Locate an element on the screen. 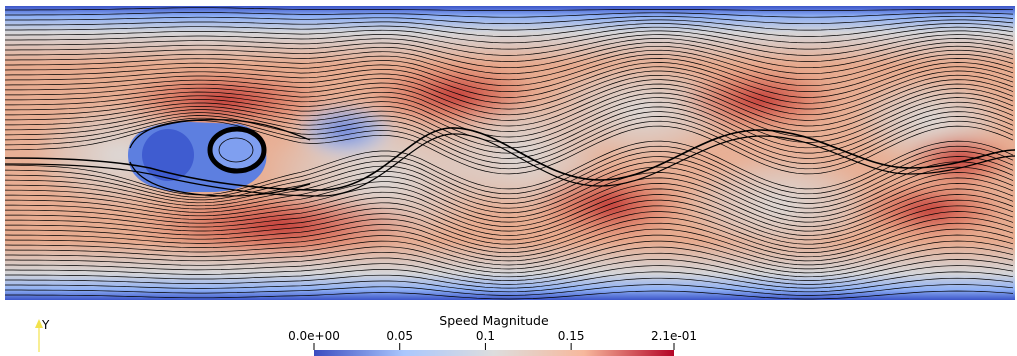  colorbar-ticks: 0.0e+00 0.05 0.1 0.15 2.1e-01 is located at coordinates (492, 339).